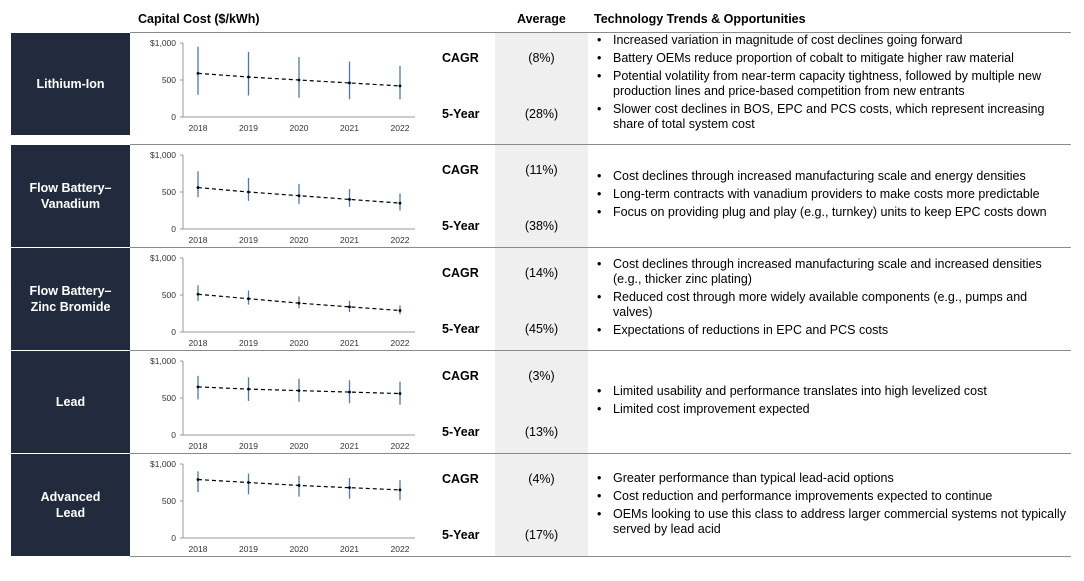  Describe the element at coordinates (70, 204) in the screenshot. I see `technology-label-line: Vanadium` at that location.